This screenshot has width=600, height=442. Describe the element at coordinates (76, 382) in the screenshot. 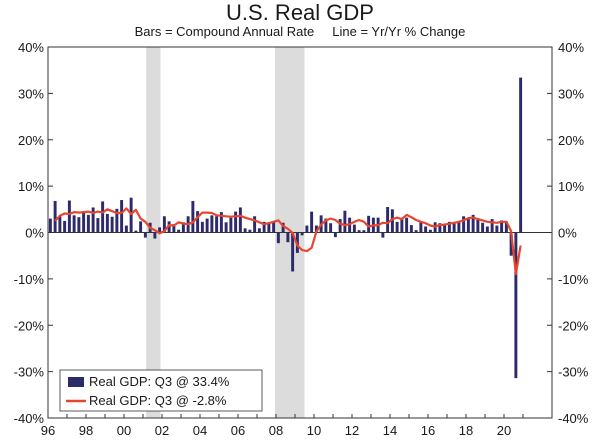

I see `legend-bar-swatch` at that location.